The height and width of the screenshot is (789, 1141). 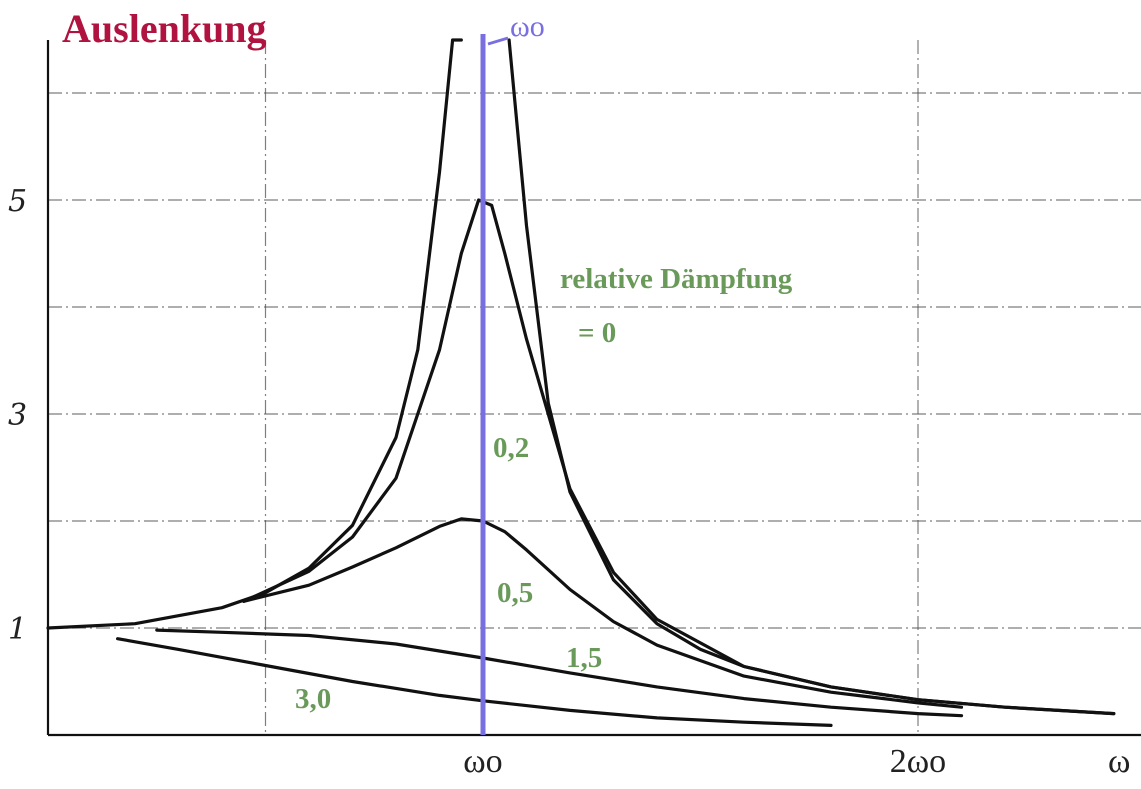 I want to click on chart-title: Auslenkung, so click(x=164, y=28).